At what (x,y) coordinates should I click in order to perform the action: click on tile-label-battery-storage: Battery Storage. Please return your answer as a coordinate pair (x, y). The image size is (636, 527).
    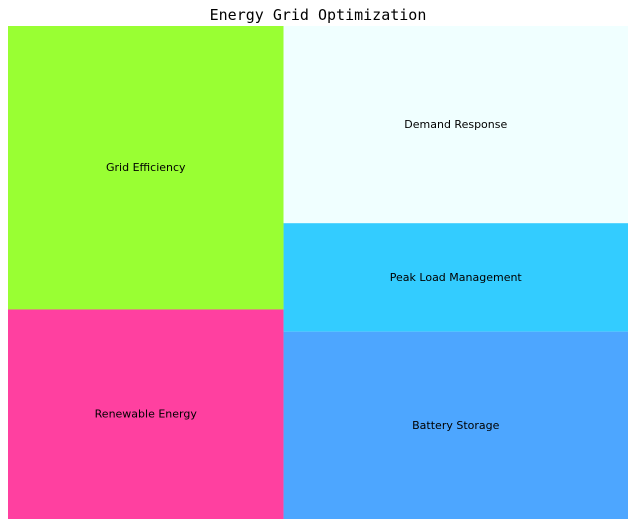
    Looking at the image, I should click on (455, 425).